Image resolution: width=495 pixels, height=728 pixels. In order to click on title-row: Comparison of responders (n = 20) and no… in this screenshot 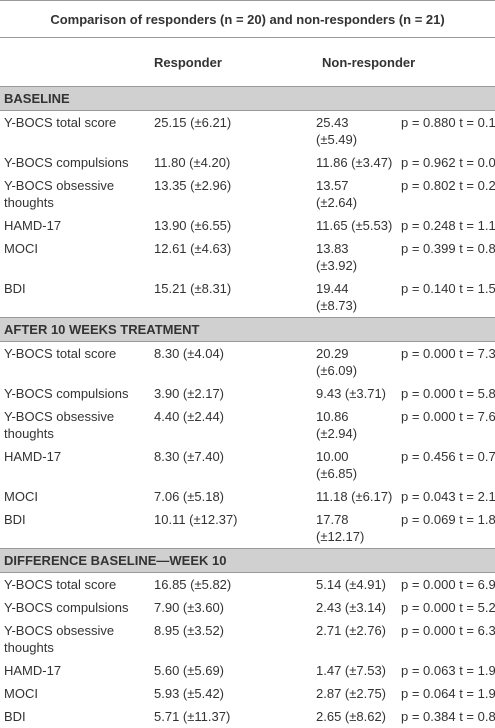, I will do `click(247, 19)`.